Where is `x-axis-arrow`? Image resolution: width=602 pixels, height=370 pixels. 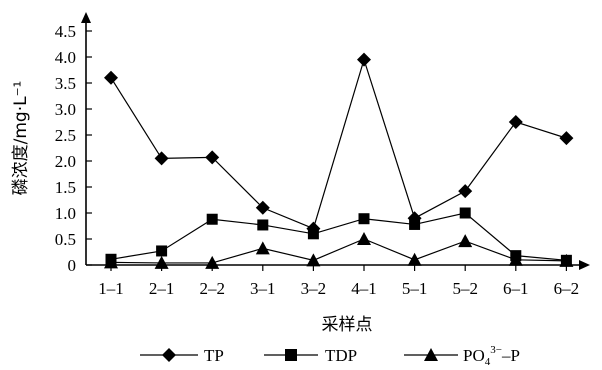
x-axis-arrow is located at coordinates (584, 265).